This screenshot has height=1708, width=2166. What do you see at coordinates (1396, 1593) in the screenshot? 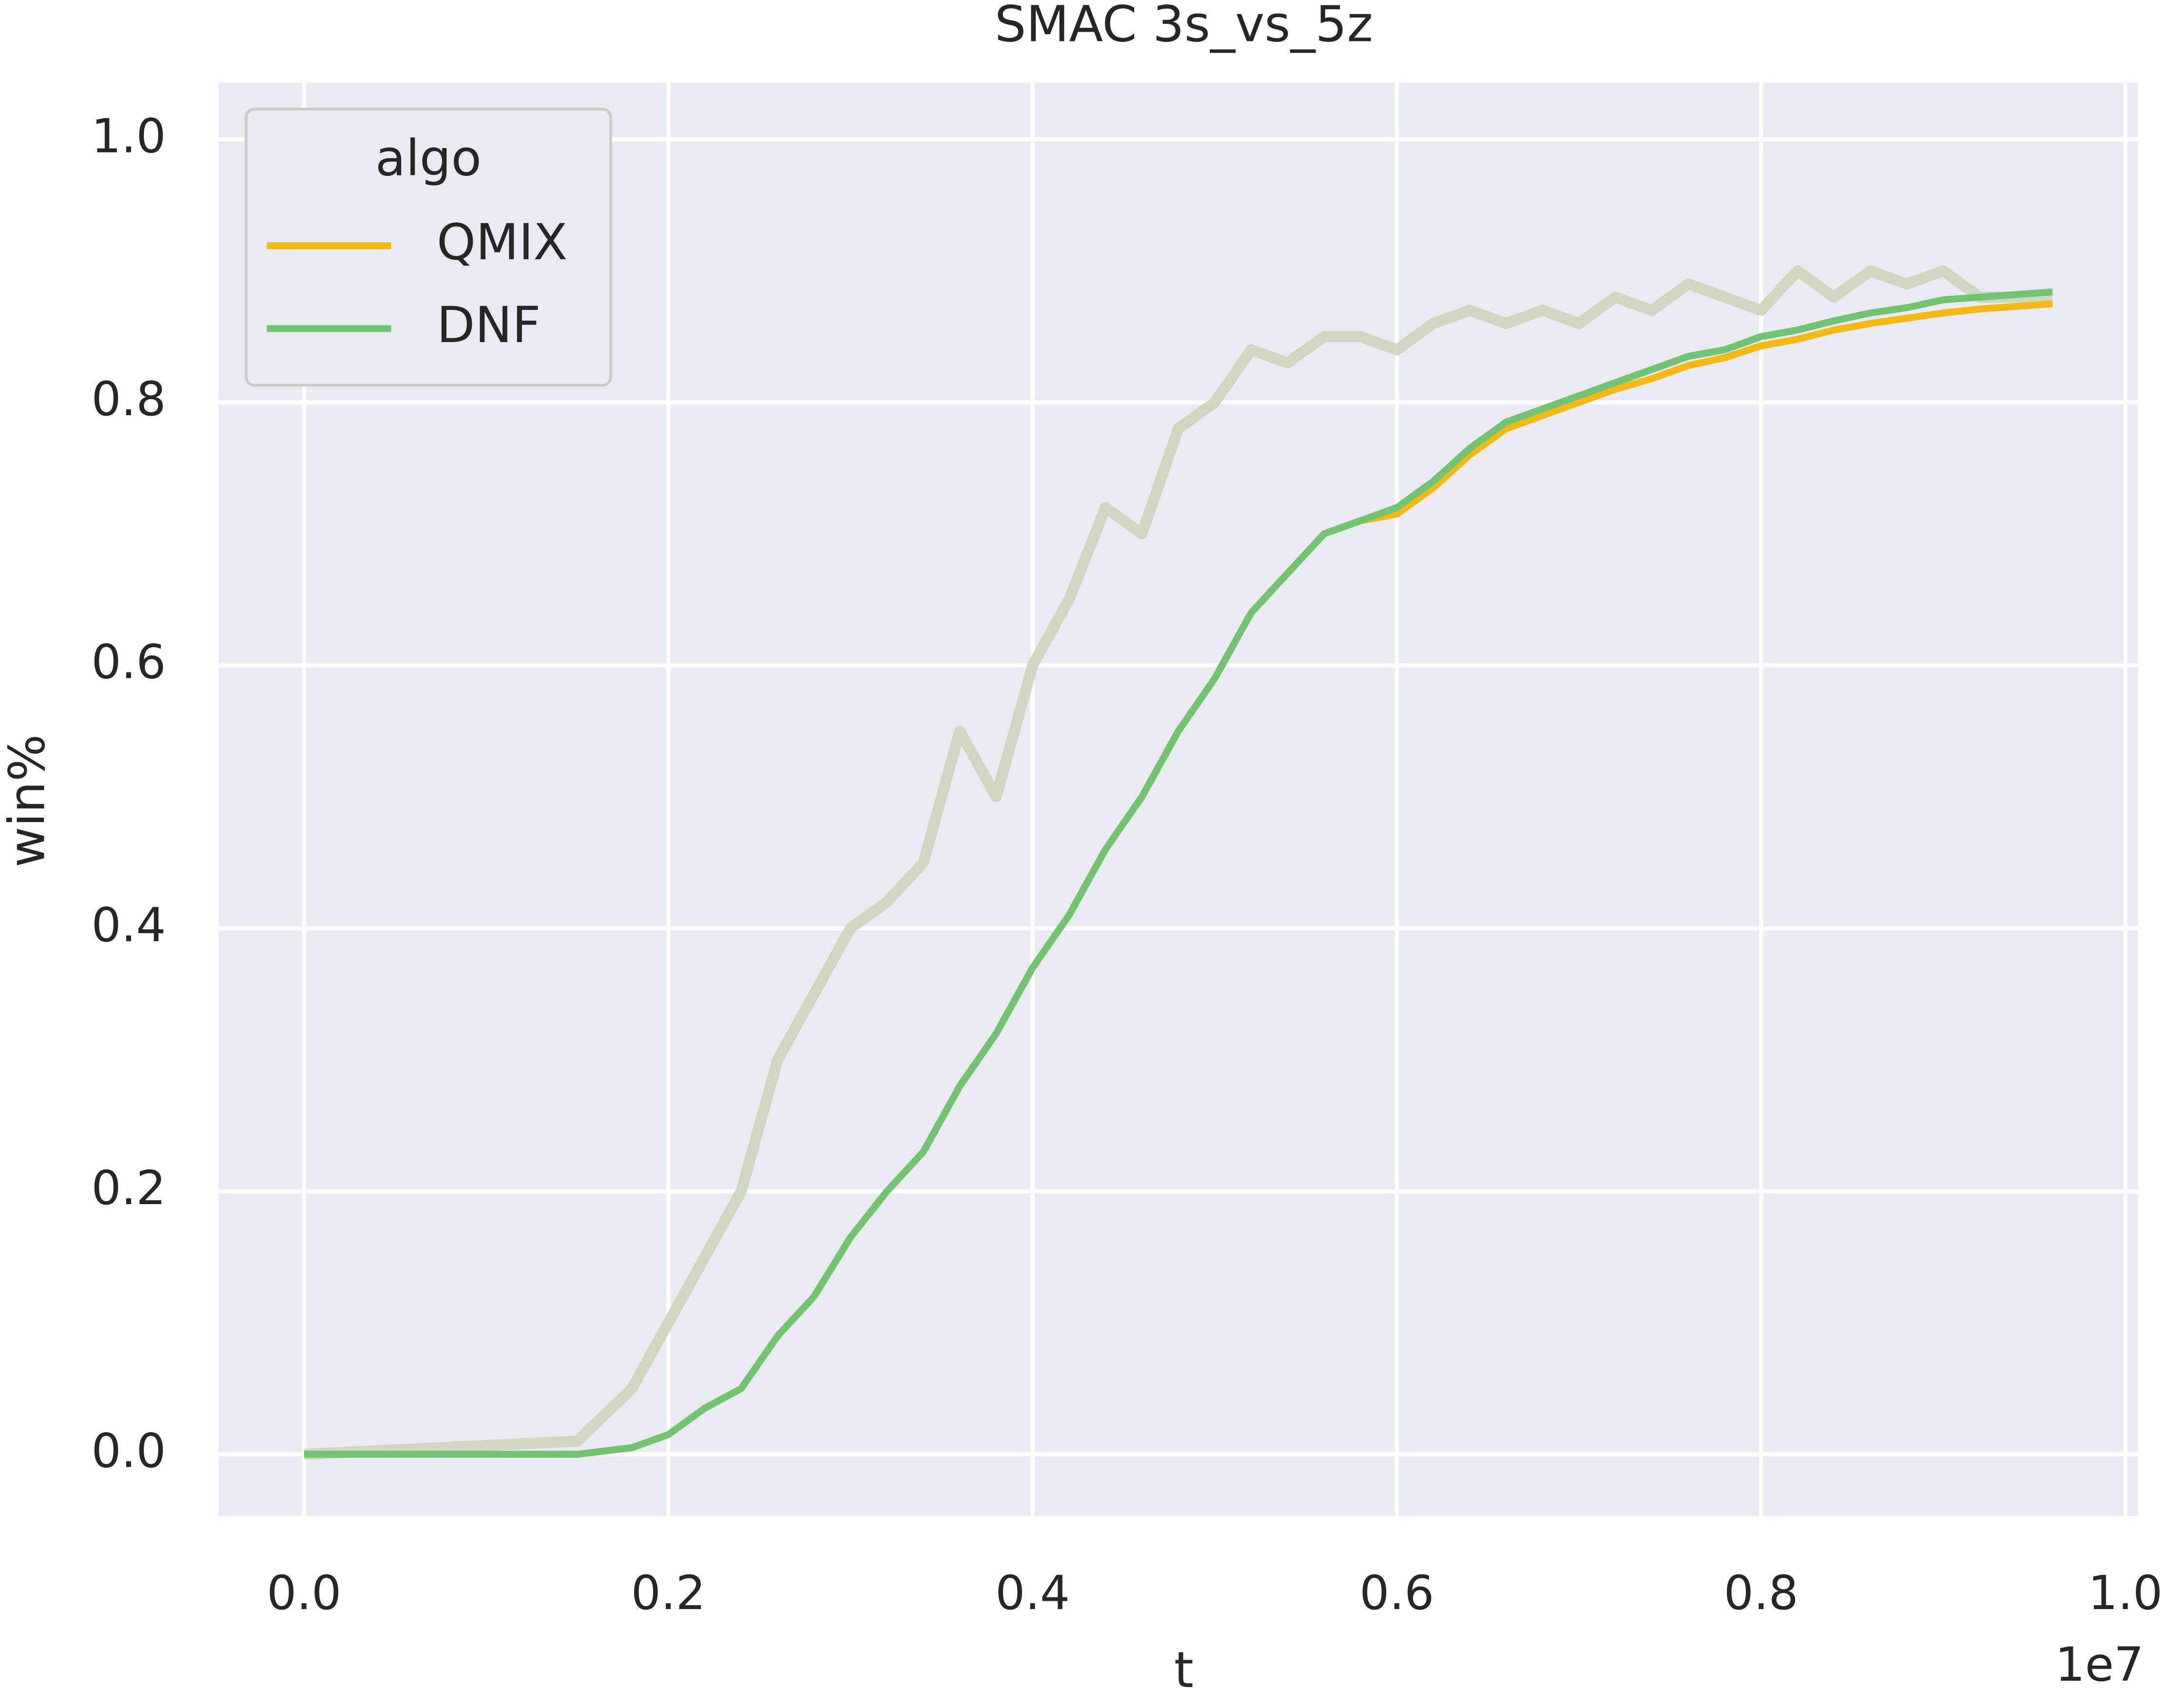
I see `x-tick-label: 0.6` at bounding box center [1396, 1593].